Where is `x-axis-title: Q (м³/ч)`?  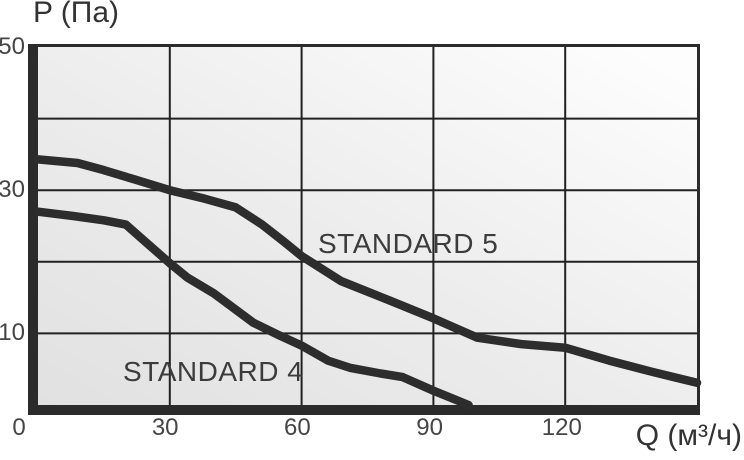 x-axis-title: Q (м³/ч) is located at coordinates (688, 435).